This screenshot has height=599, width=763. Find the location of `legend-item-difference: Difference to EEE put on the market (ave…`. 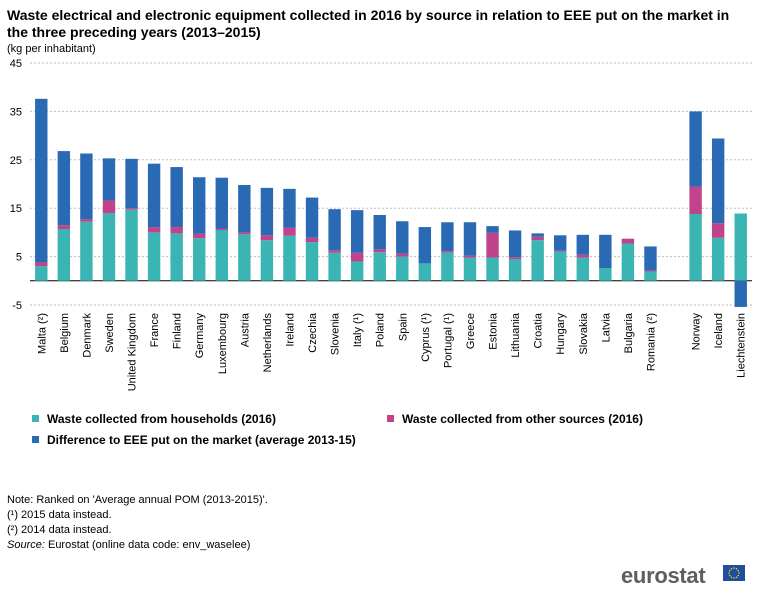

legend-item-difference: Difference to EEE put on the market (ave… is located at coordinates (194, 440).